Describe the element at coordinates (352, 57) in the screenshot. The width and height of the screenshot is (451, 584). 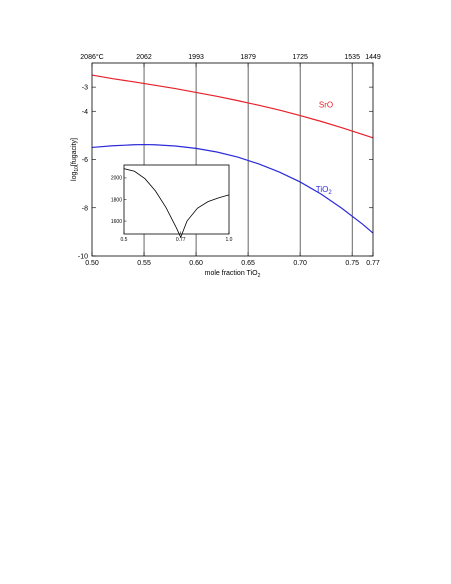
I see `top-tick-label: 1535` at that location.